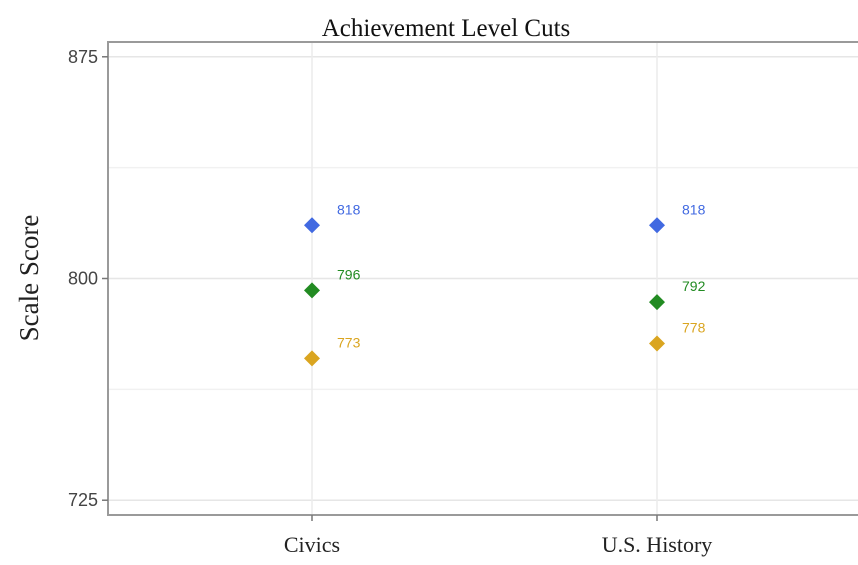 The height and width of the screenshot is (565, 858). I want to click on chart-title: Achievement Level Cuts, so click(446, 28).